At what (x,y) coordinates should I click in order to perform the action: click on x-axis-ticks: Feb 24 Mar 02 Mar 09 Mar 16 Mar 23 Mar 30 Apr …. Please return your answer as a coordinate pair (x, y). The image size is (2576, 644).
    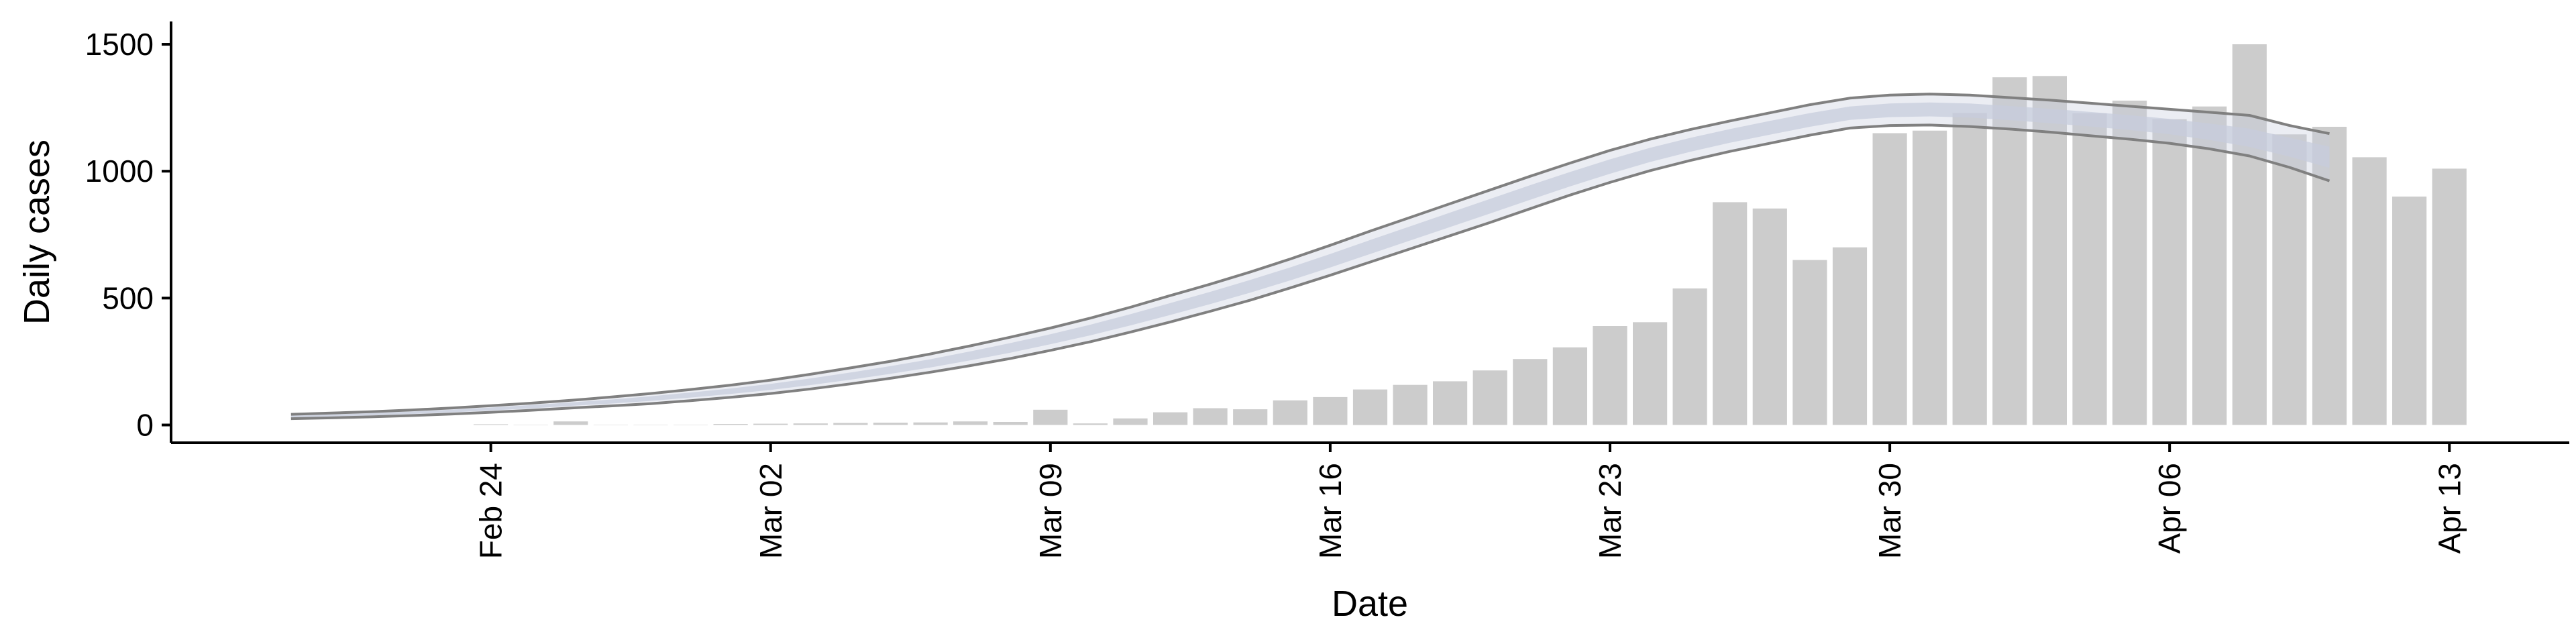
    Looking at the image, I should click on (1470, 501).